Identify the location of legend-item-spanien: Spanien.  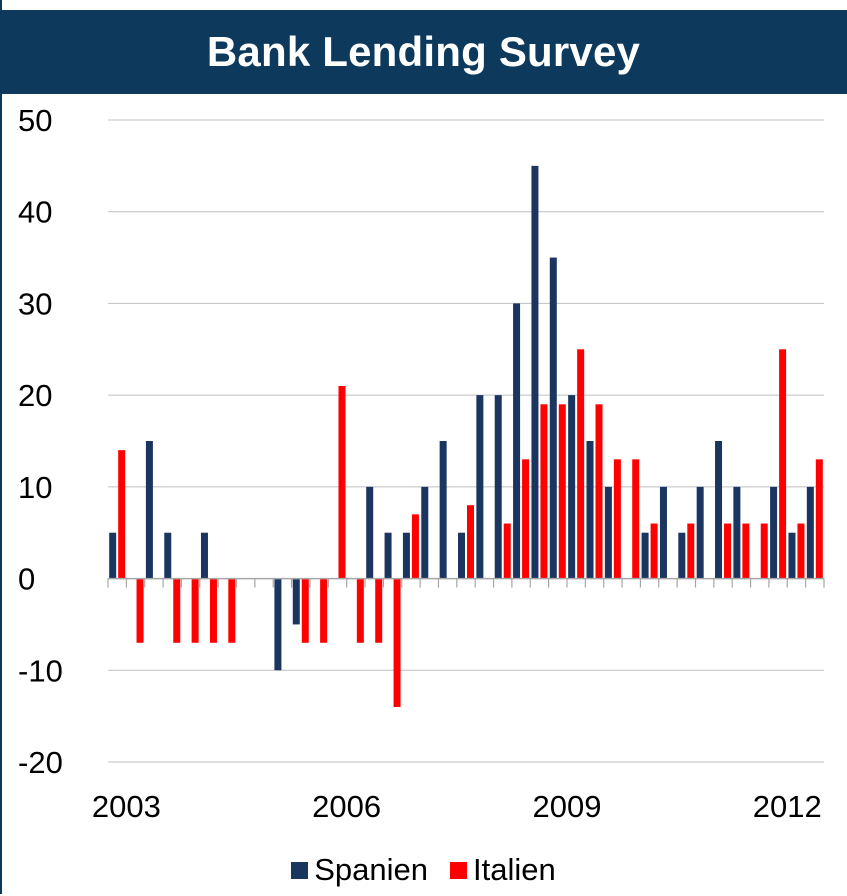
(359, 870).